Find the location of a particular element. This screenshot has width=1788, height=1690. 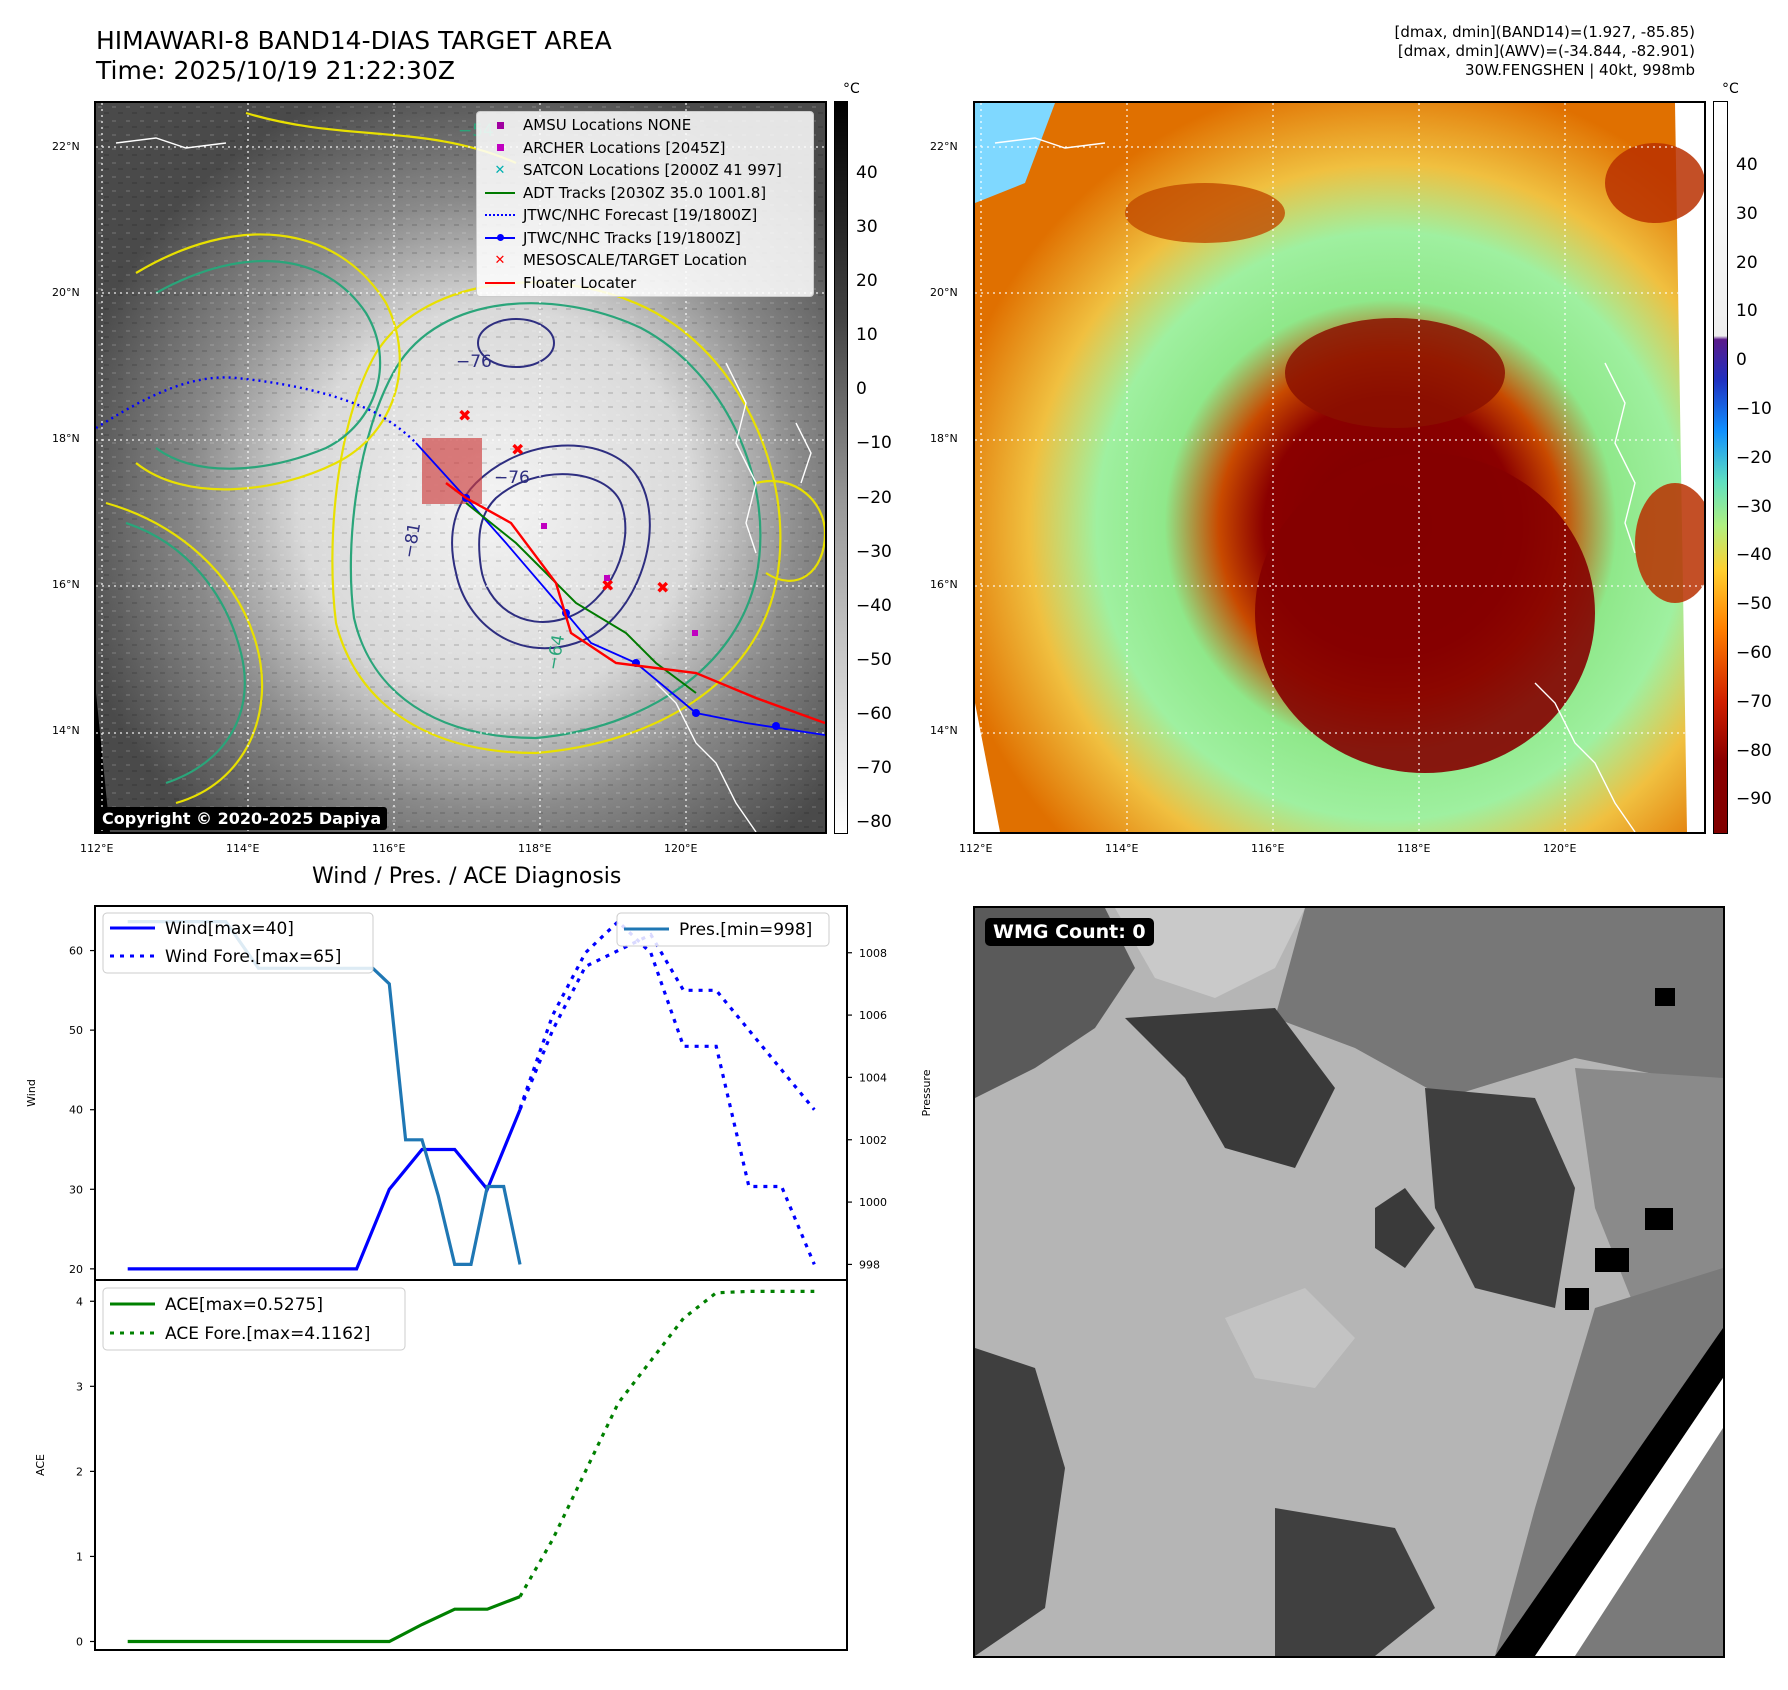

ace-tick-label: 2 is located at coordinates (79, 1471).